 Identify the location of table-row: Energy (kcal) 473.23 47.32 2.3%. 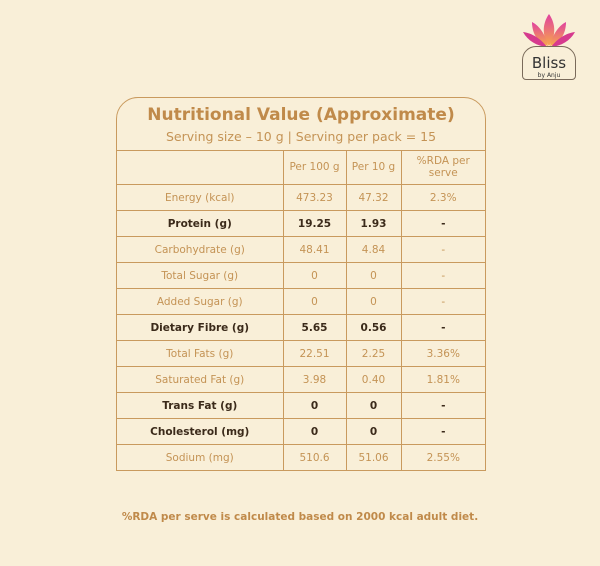
(301, 197).